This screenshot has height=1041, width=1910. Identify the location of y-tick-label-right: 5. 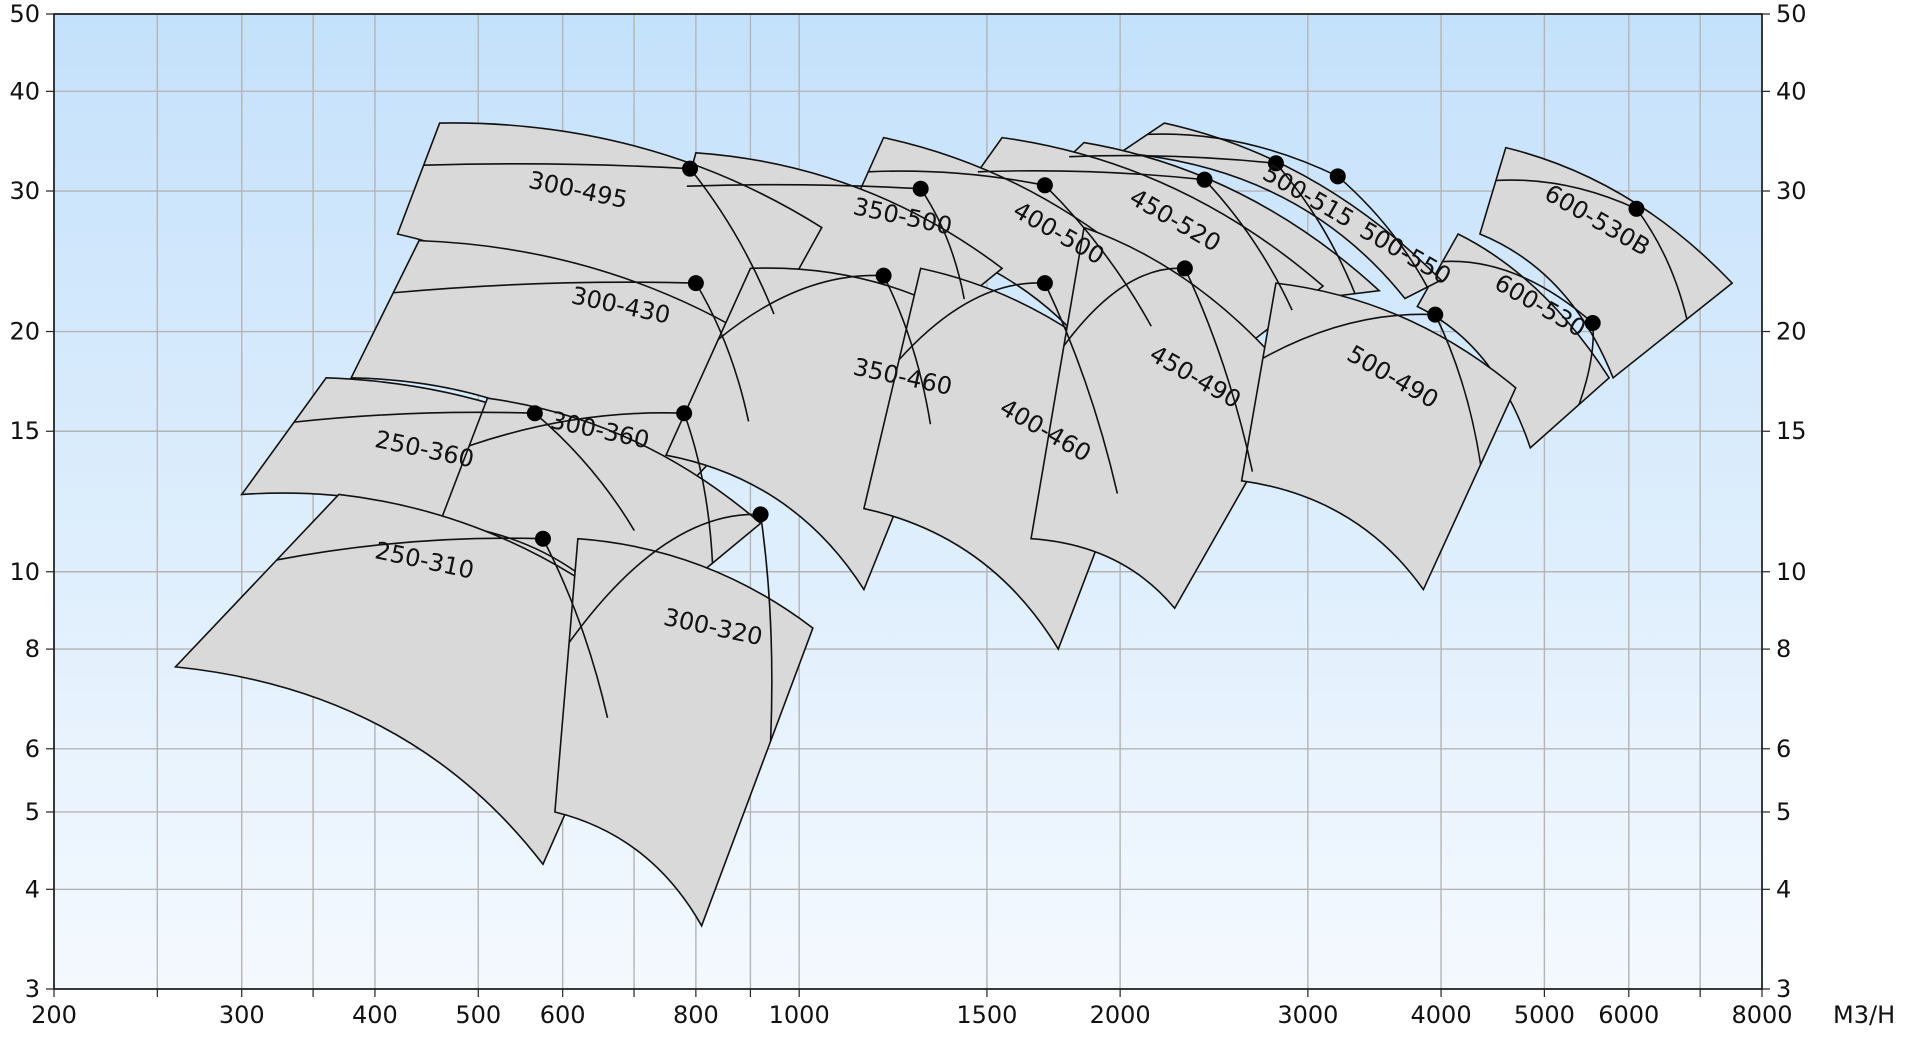
(1783, 812).